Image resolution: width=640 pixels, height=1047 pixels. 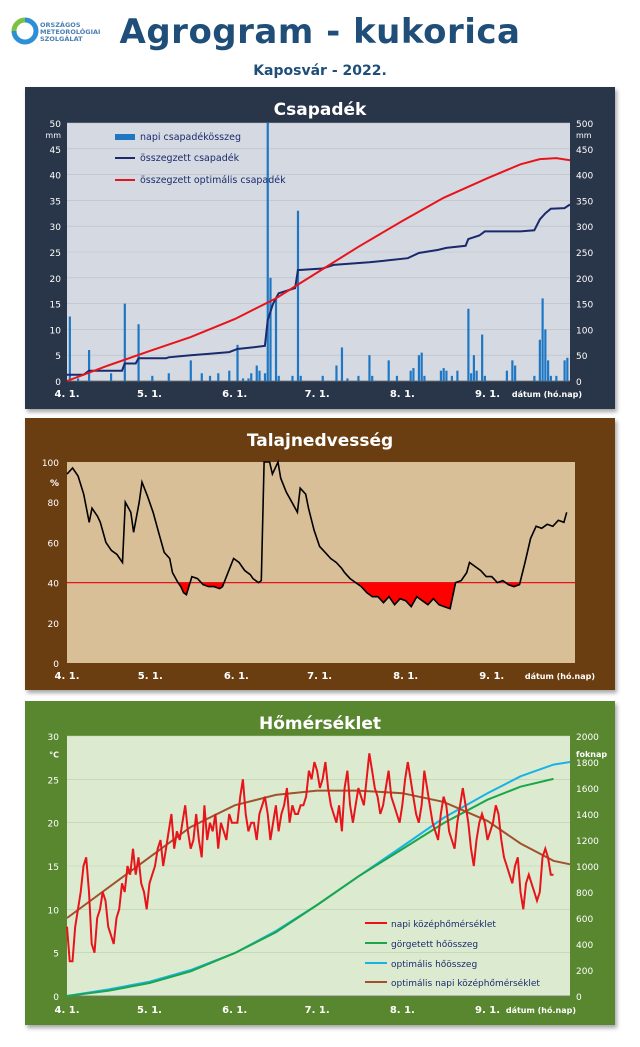 I want to click on x-tick-label: 5. 1., so click(x=150, y=676).